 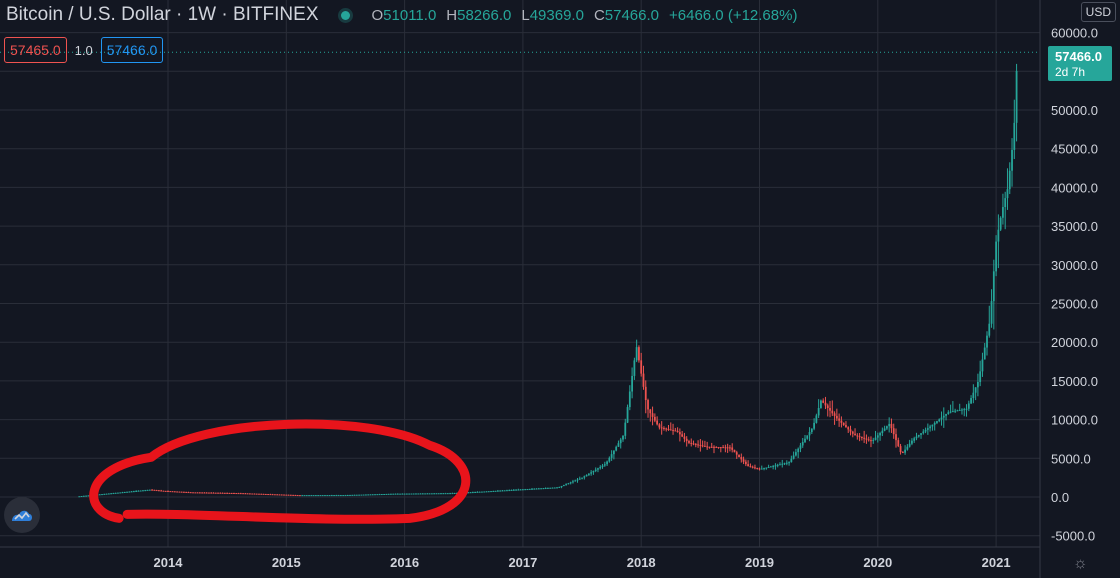 What do you see at coordinates (22, 515) in the screenshot?
I see `tradingview-cloud-icon` at bounding box center [22, 515].